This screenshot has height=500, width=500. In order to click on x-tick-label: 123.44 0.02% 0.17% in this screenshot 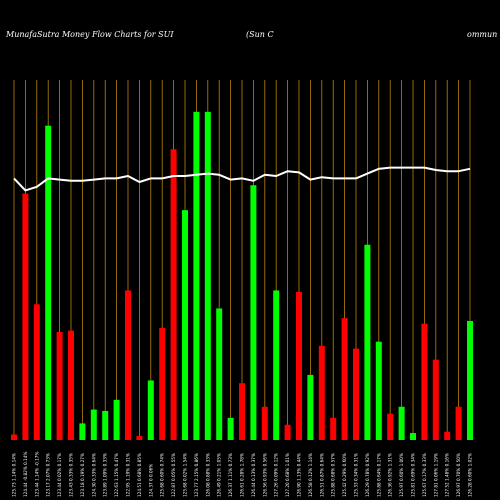, I will do `click(59, 475)`.